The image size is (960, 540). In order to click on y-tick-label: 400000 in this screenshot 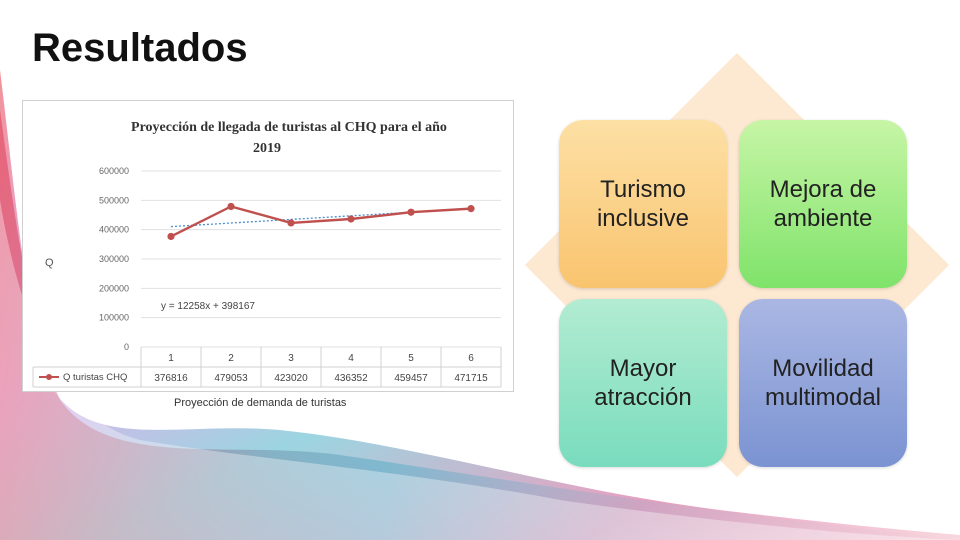, I will do `click(114, 230)`.